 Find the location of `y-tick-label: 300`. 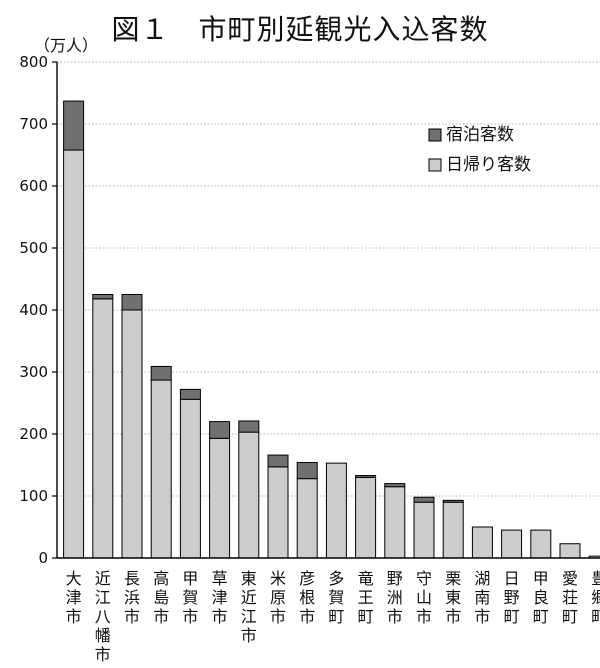

y-tick-label: 300 is located at coordinates (33, 372).